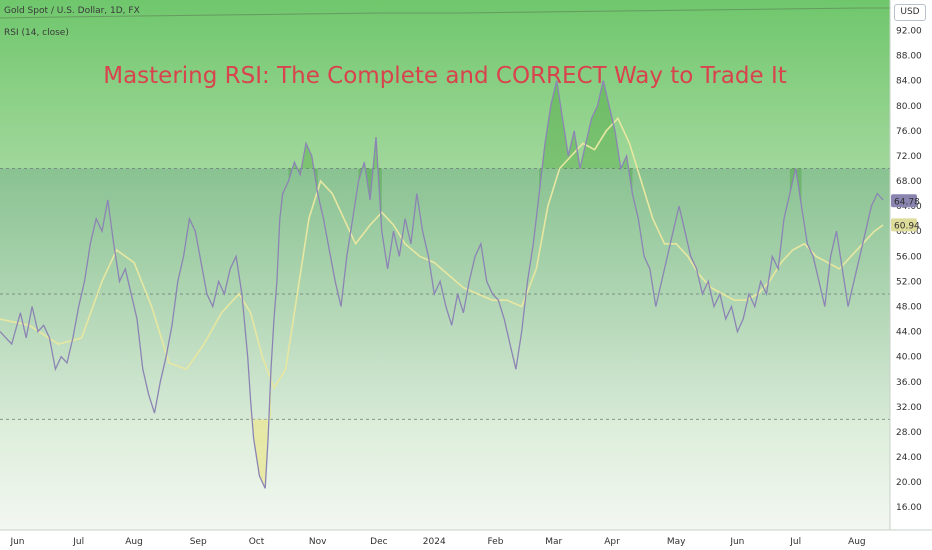  What do you see at coordinates (909, 433) in the screenshot?
I see `y-tick-label: 28.00` at bounding box center [909, 433].